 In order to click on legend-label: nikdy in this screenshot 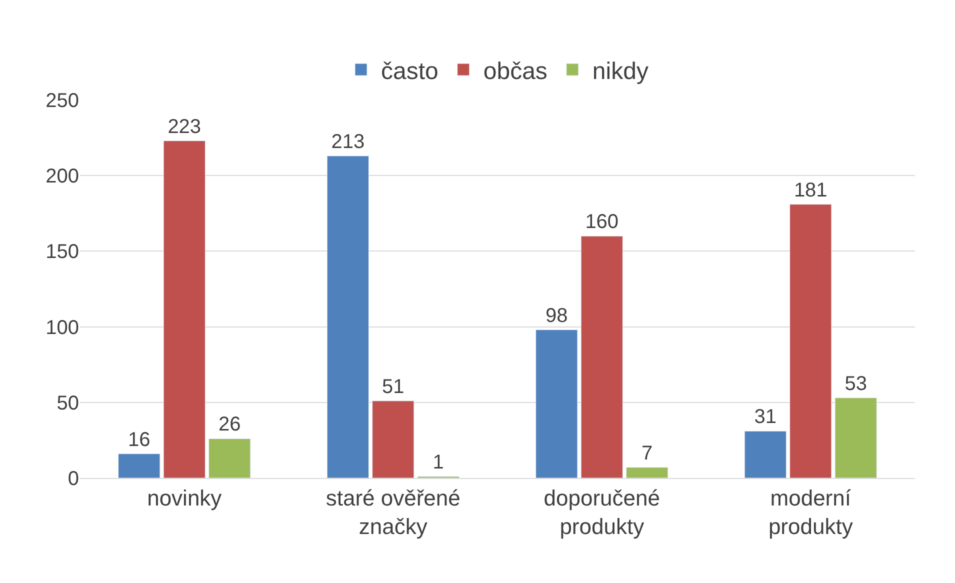, I will do `click(620, 71)`.